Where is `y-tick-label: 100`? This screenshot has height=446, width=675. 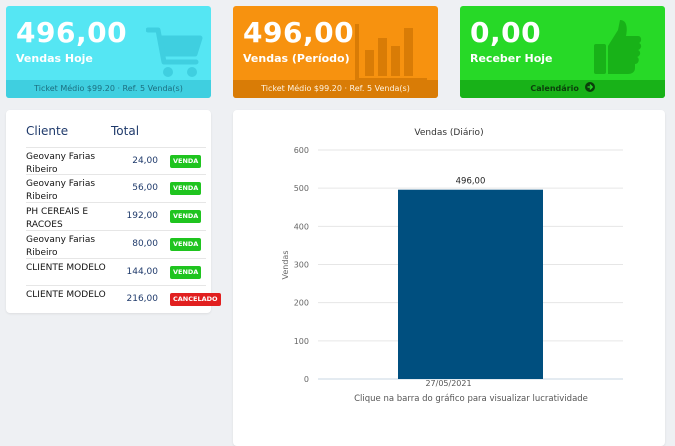 y-tick-label: 100 is located at coordinates (301, 341).